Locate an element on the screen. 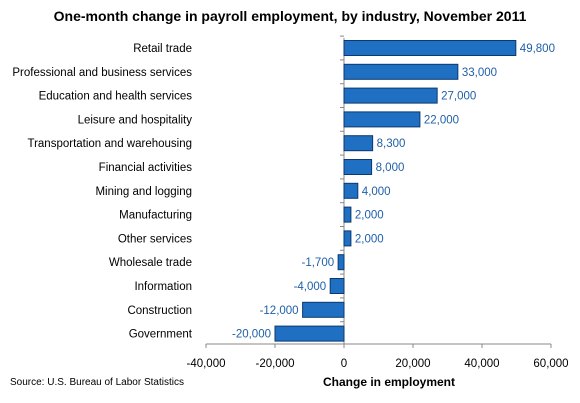 The width and height of the screenshot is (580, 403). category-label: Retail trade is located at coordinates (162, 49).